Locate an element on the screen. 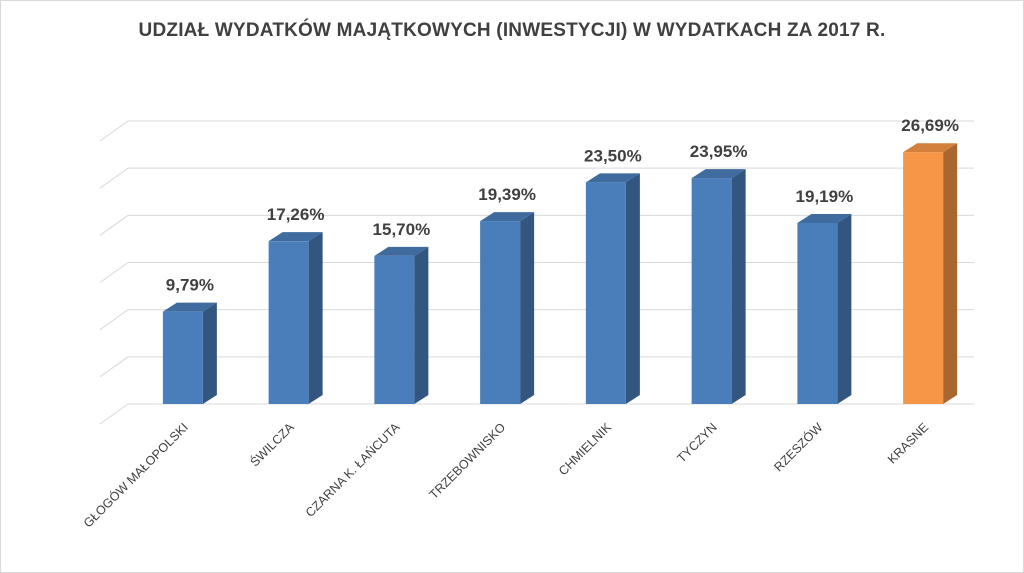 The width and height of the screenshot is (1024, 573). data-label: 9,79% is located at coordinates (190, 285).